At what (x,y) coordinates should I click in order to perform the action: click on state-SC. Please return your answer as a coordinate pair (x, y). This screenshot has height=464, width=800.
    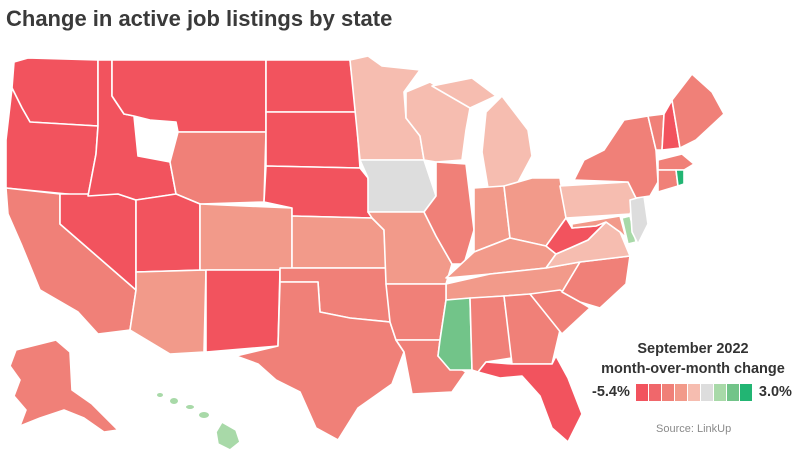
    Looking at the image, I should click on (560, 312).